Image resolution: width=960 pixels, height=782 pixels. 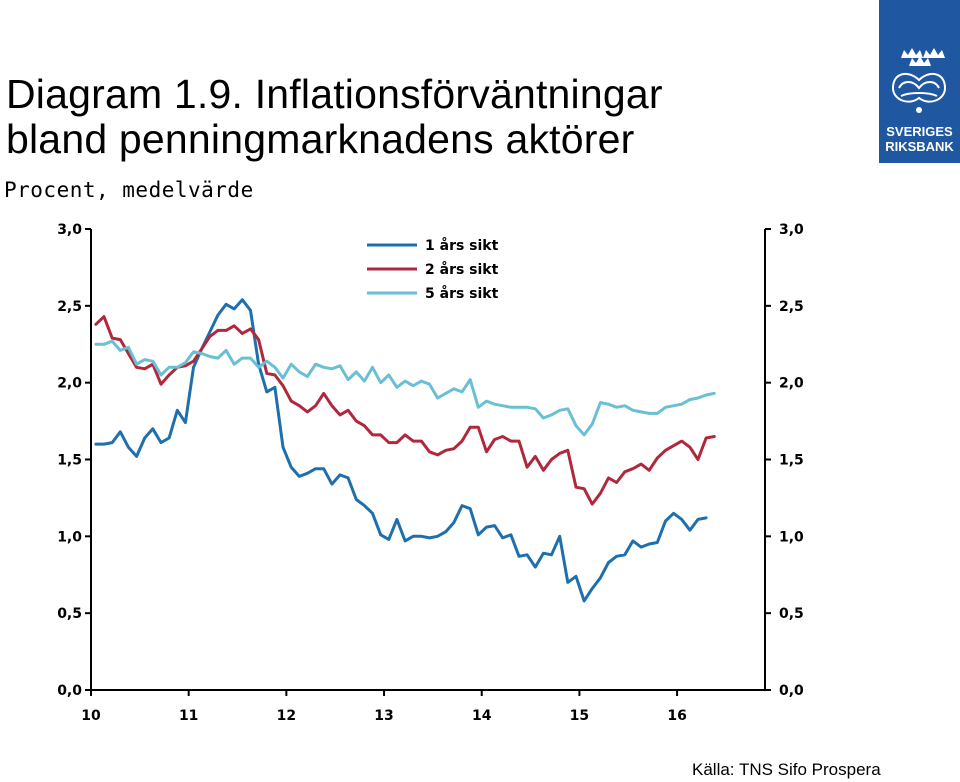 What do you see at coordinates (791, 691) in the screenshot?
I see `y-tick-label-right: 0,0` at bounding box center [791, 691].